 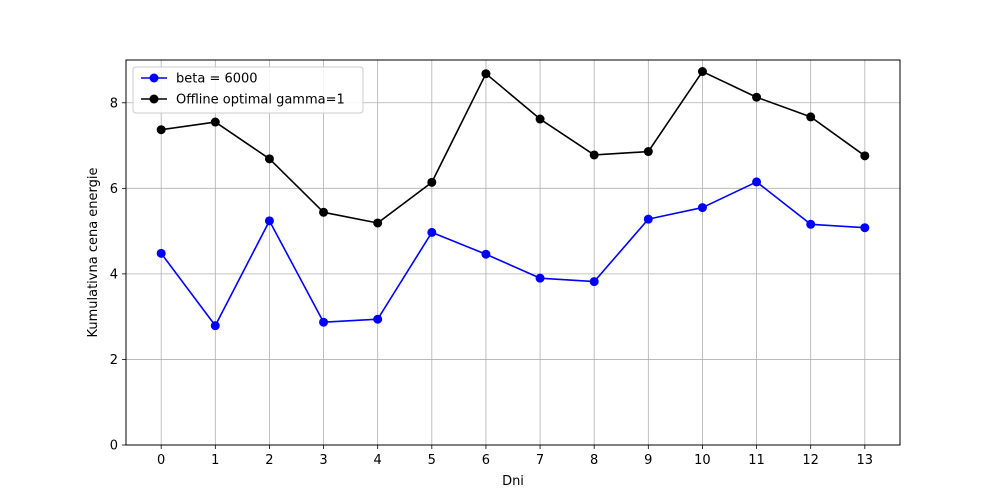 What do you see at coordinates (756, 460) in the screenshot?
I see `x-tick-label: 11` at bounding box center [756, 460].